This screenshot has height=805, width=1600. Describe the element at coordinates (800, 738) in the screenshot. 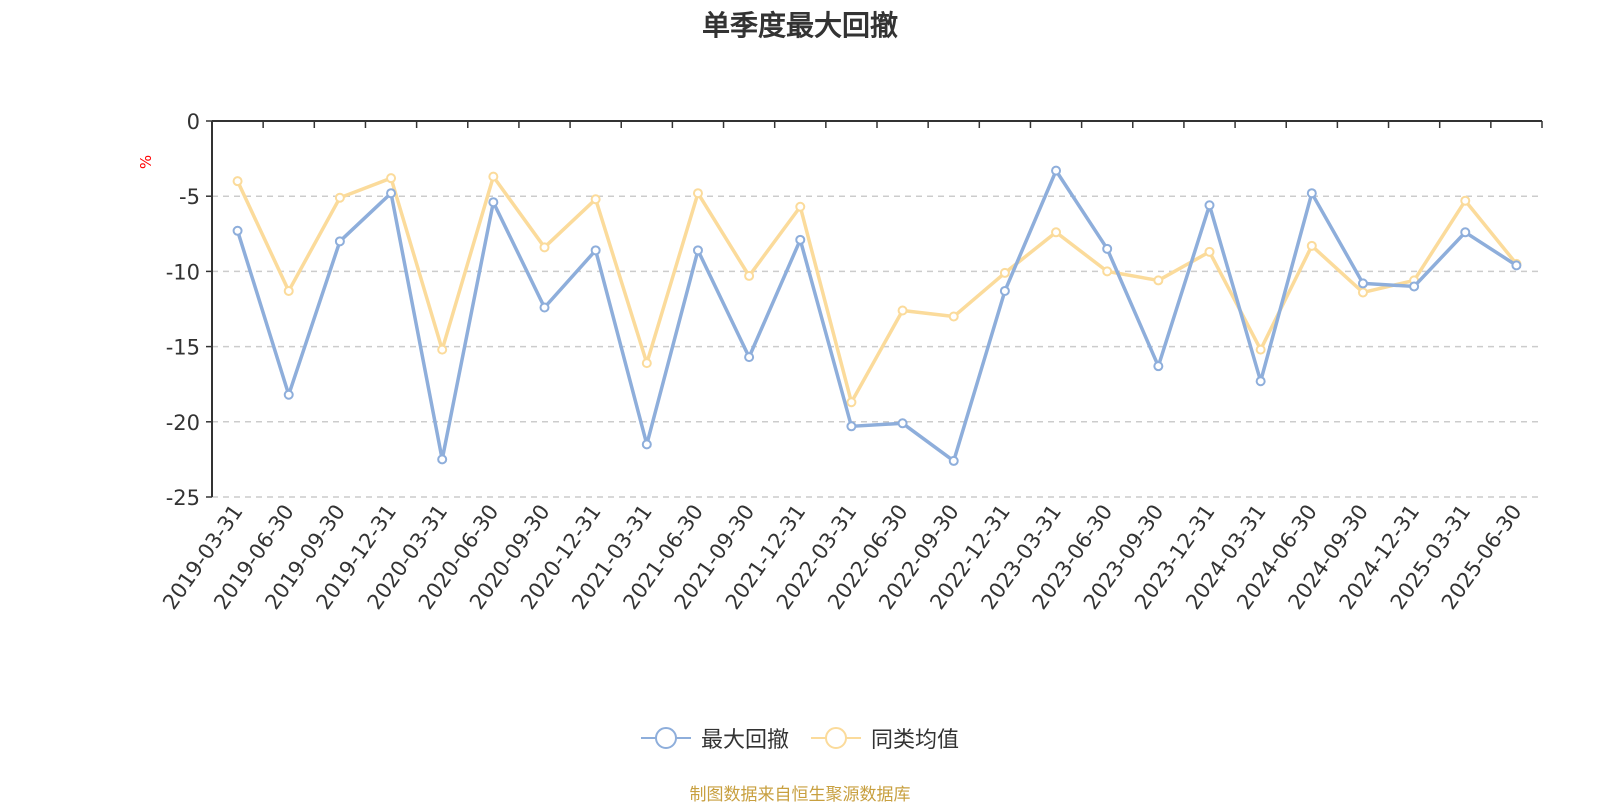

I see `legend: 最大回撤 同类均值` at that location.